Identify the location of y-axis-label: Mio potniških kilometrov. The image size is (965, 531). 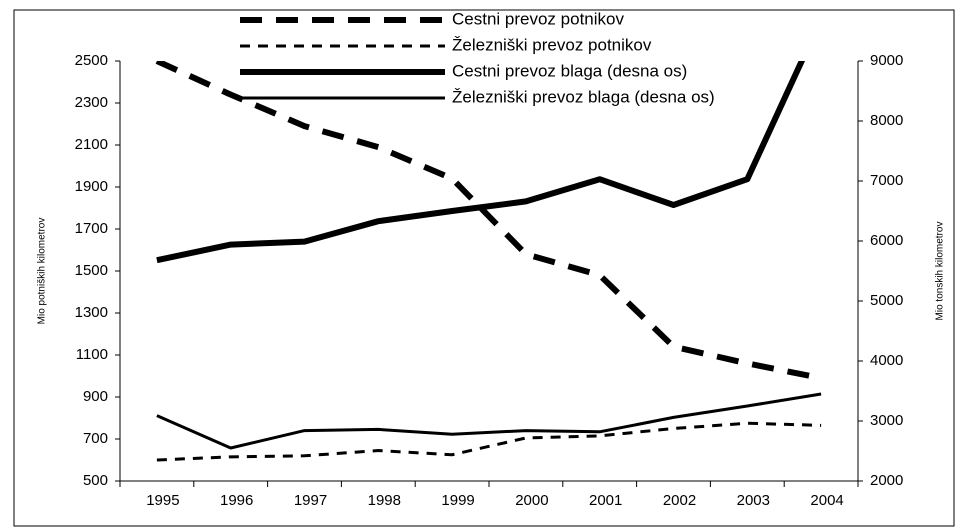
(42, 271).